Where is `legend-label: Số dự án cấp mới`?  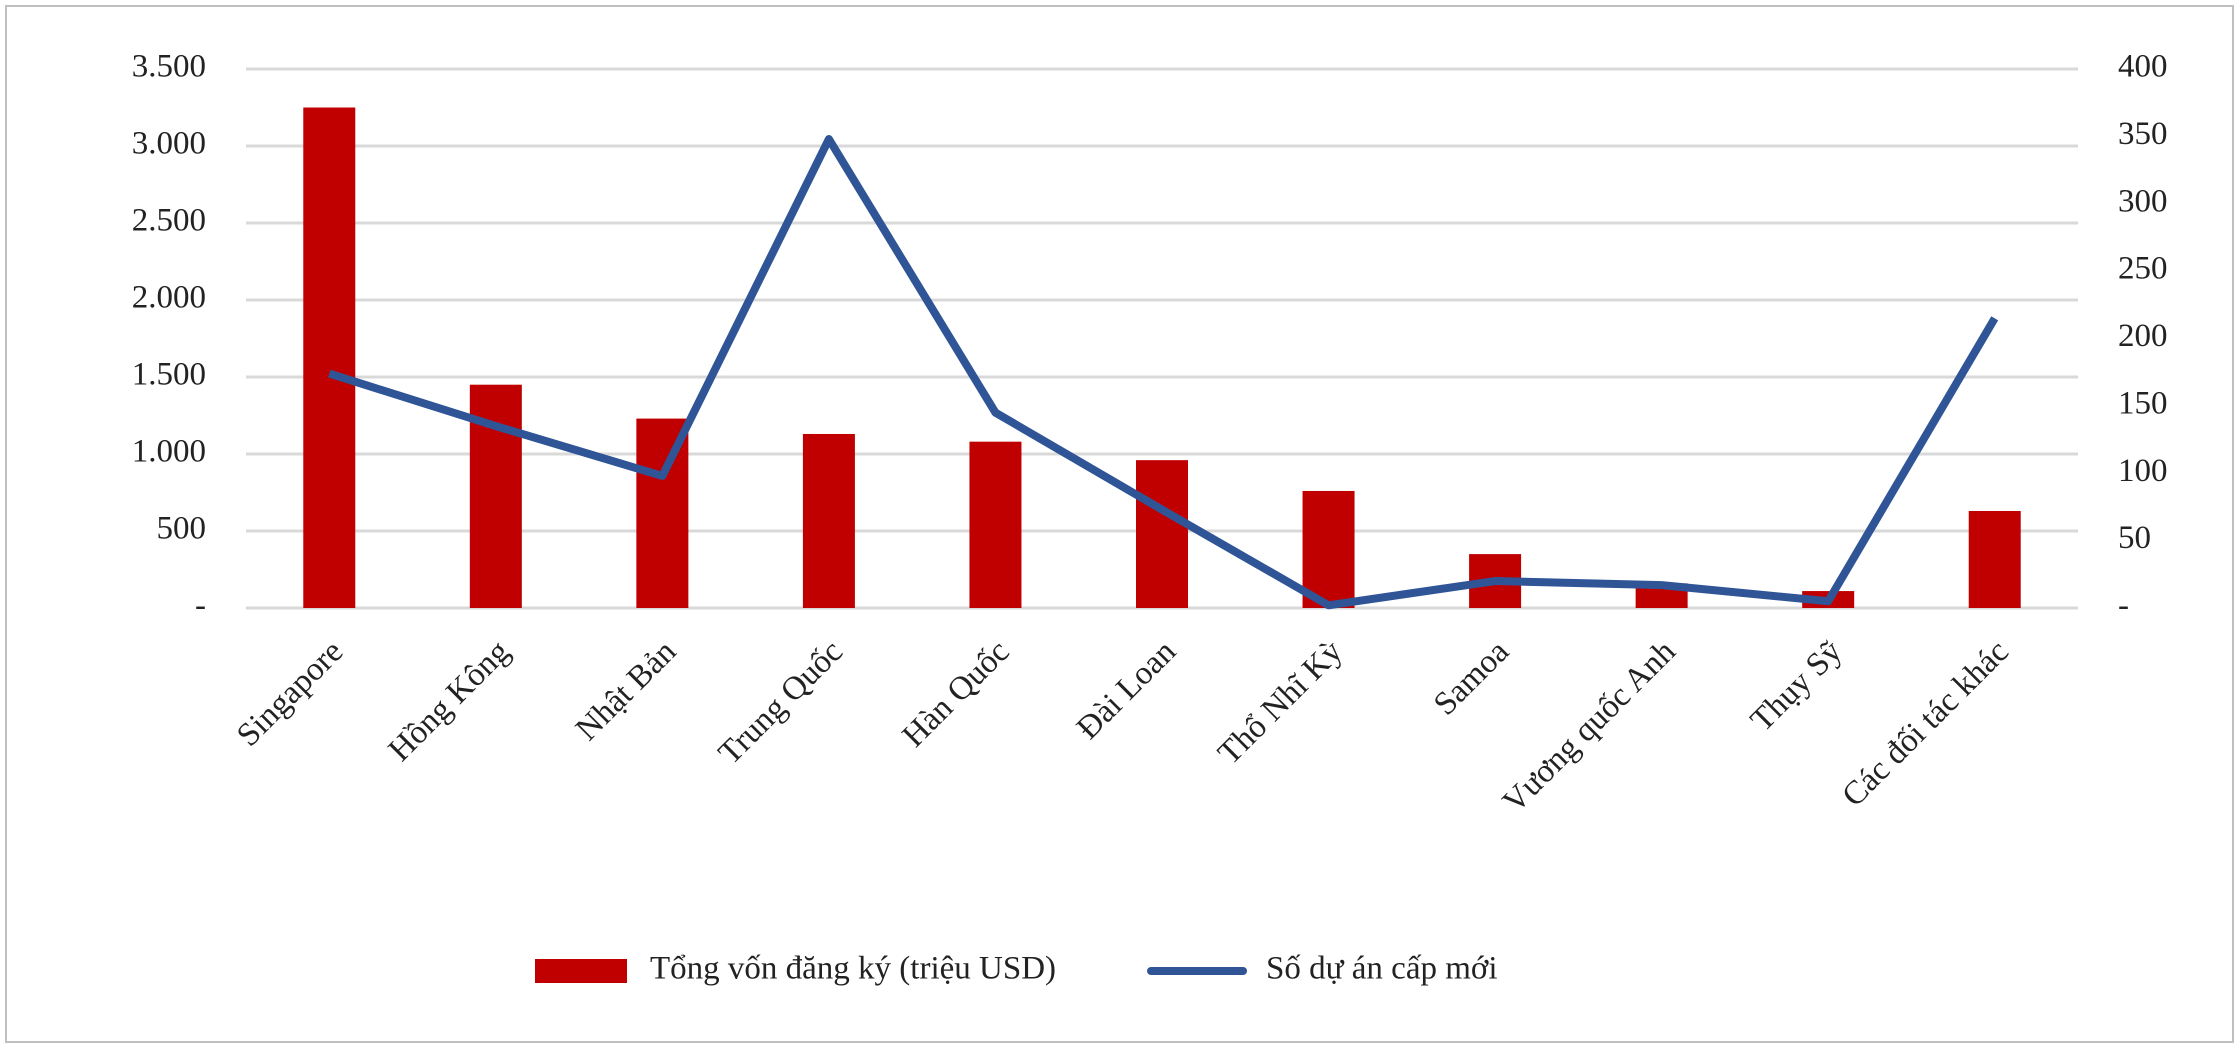 legend-label: Số dự án cấp mới is located at coordinates (1381, 969).